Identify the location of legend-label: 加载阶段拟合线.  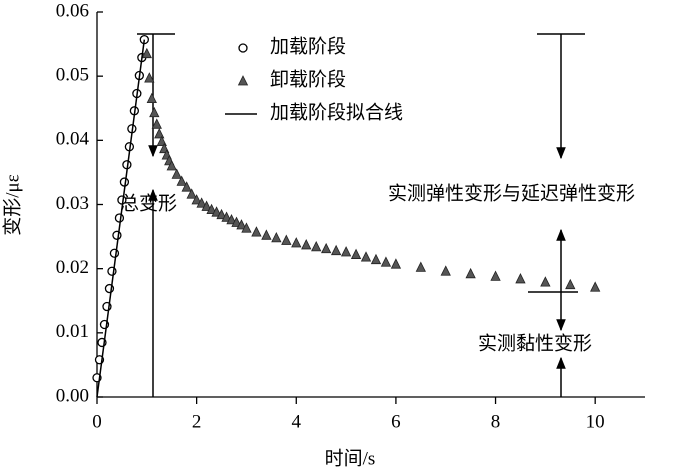
(336, 112).